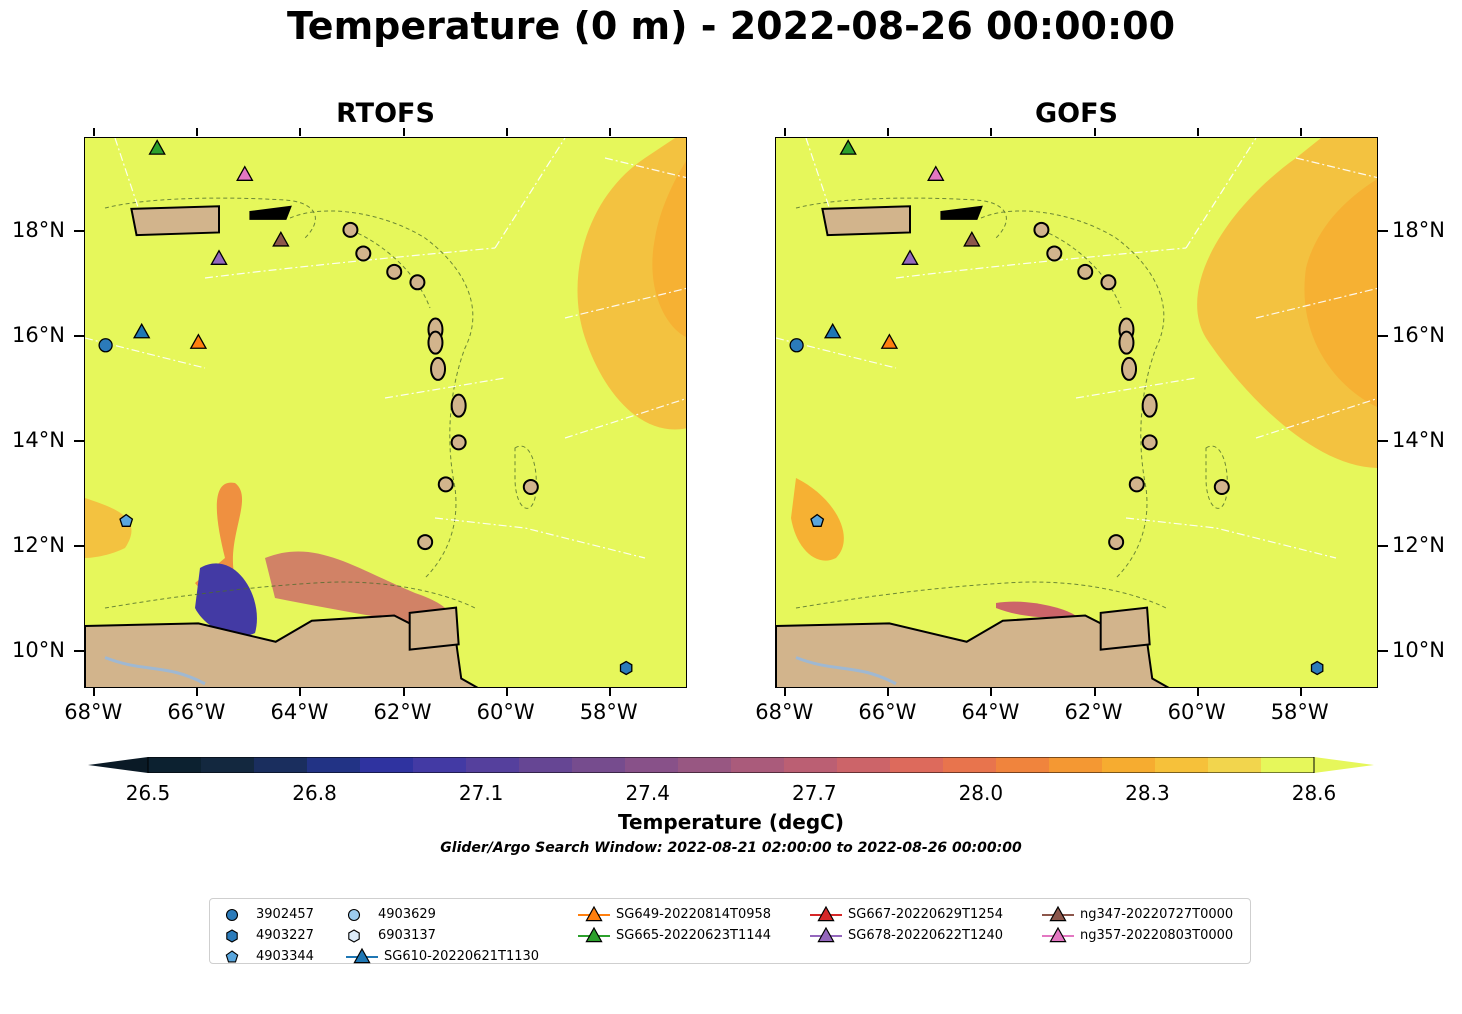 Image resolution: width=1462 pixels, height=1014 pixels. I want to click on colorbar-tick-label: 27.1, so click(481, 793).